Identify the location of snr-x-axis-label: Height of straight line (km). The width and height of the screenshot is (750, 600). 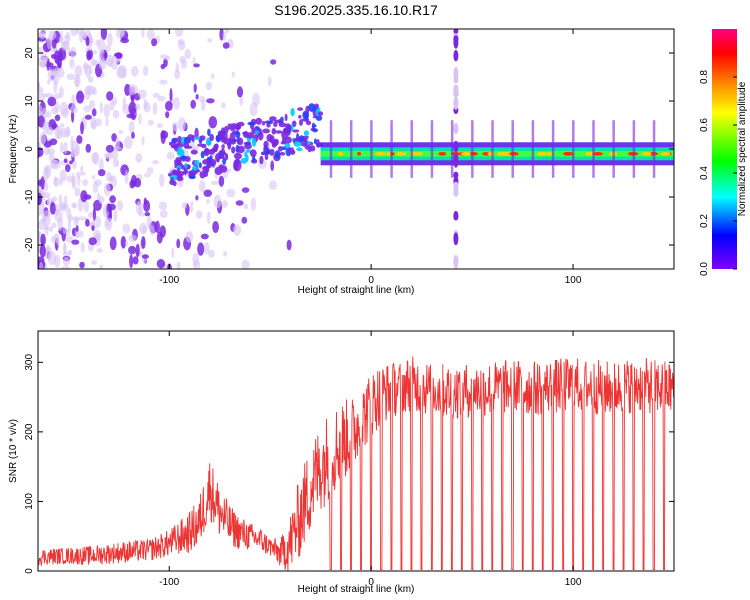
(356, 589).